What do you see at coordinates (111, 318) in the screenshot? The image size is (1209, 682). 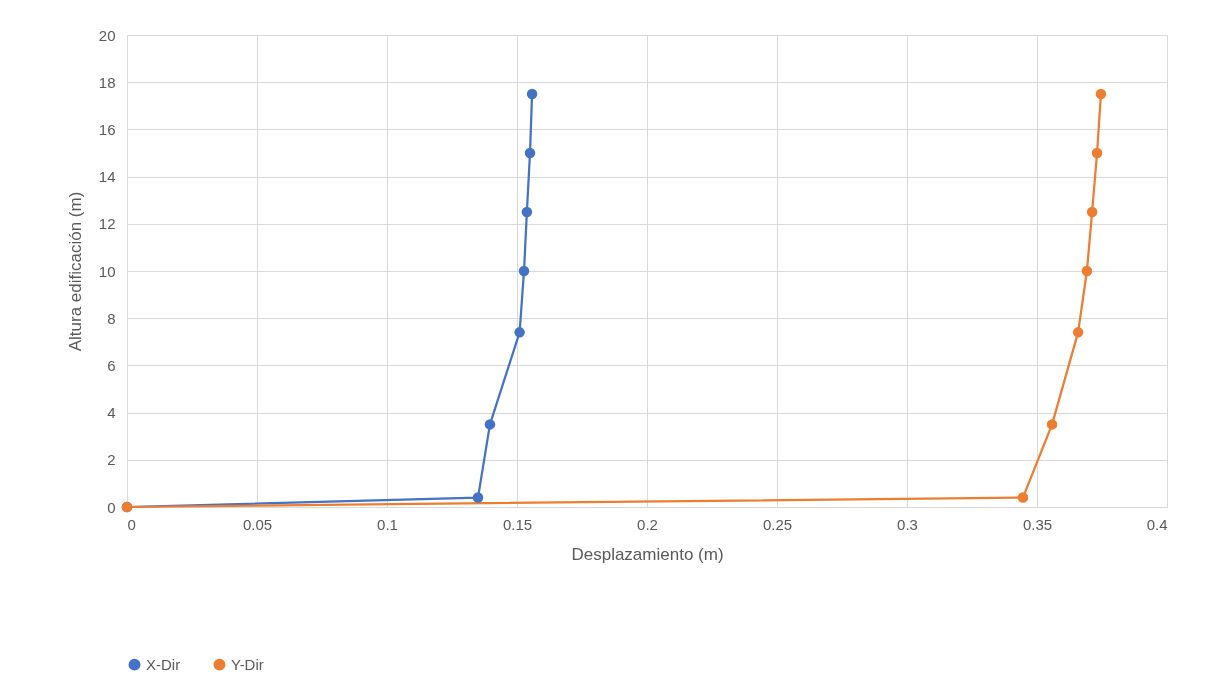 I see `y-tick-label: 8` at bounding box center [111, 318].